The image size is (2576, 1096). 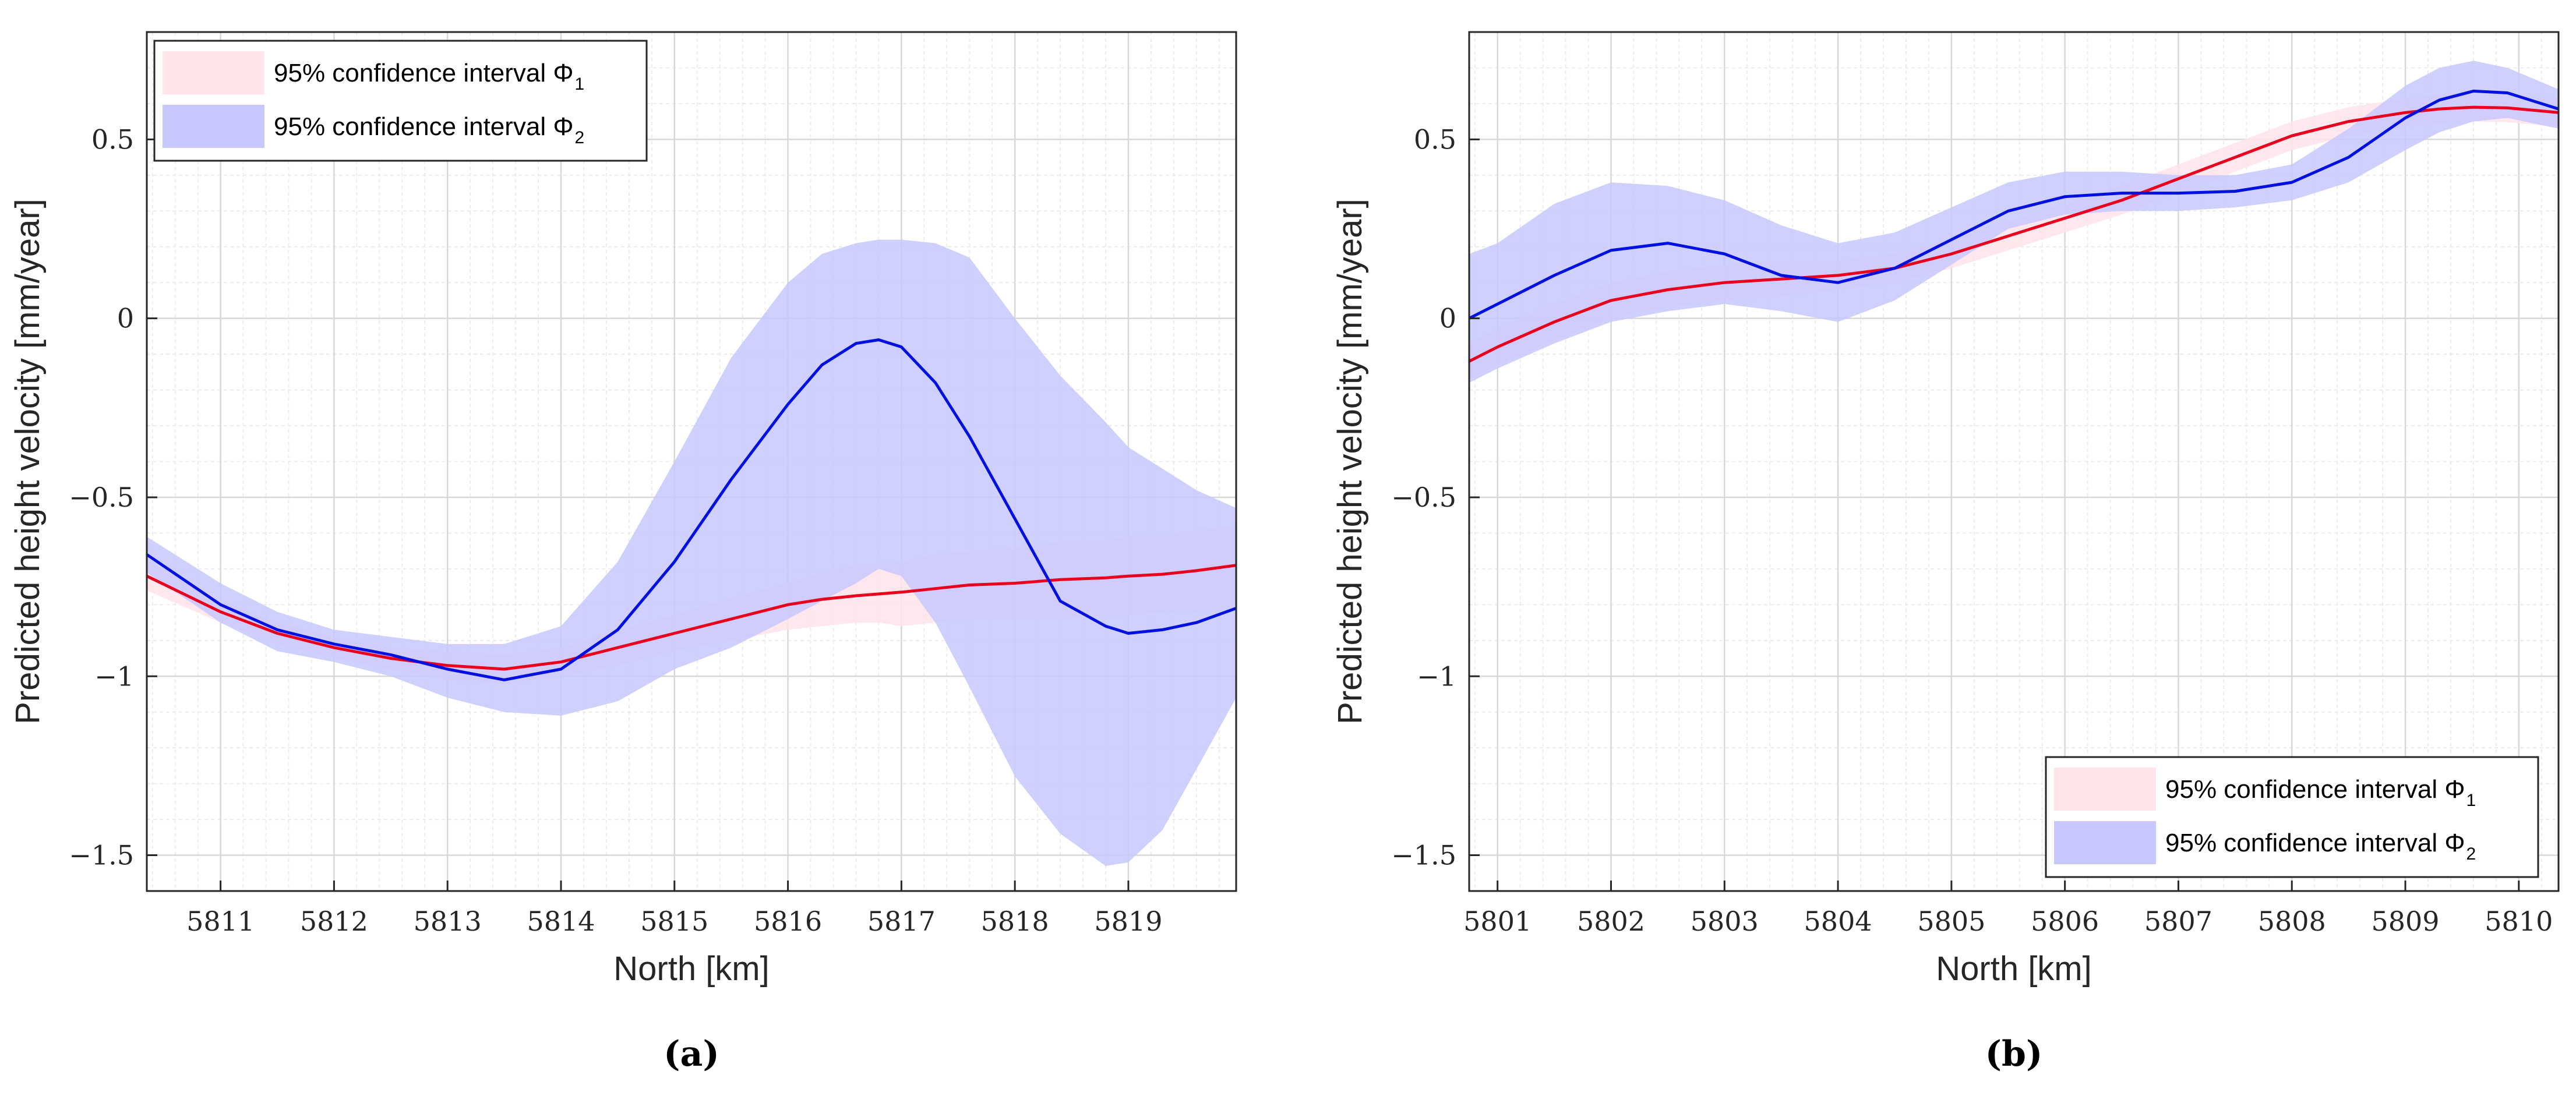 I want to click on x-tick-label: 5802, so click(x=1611, y=922).